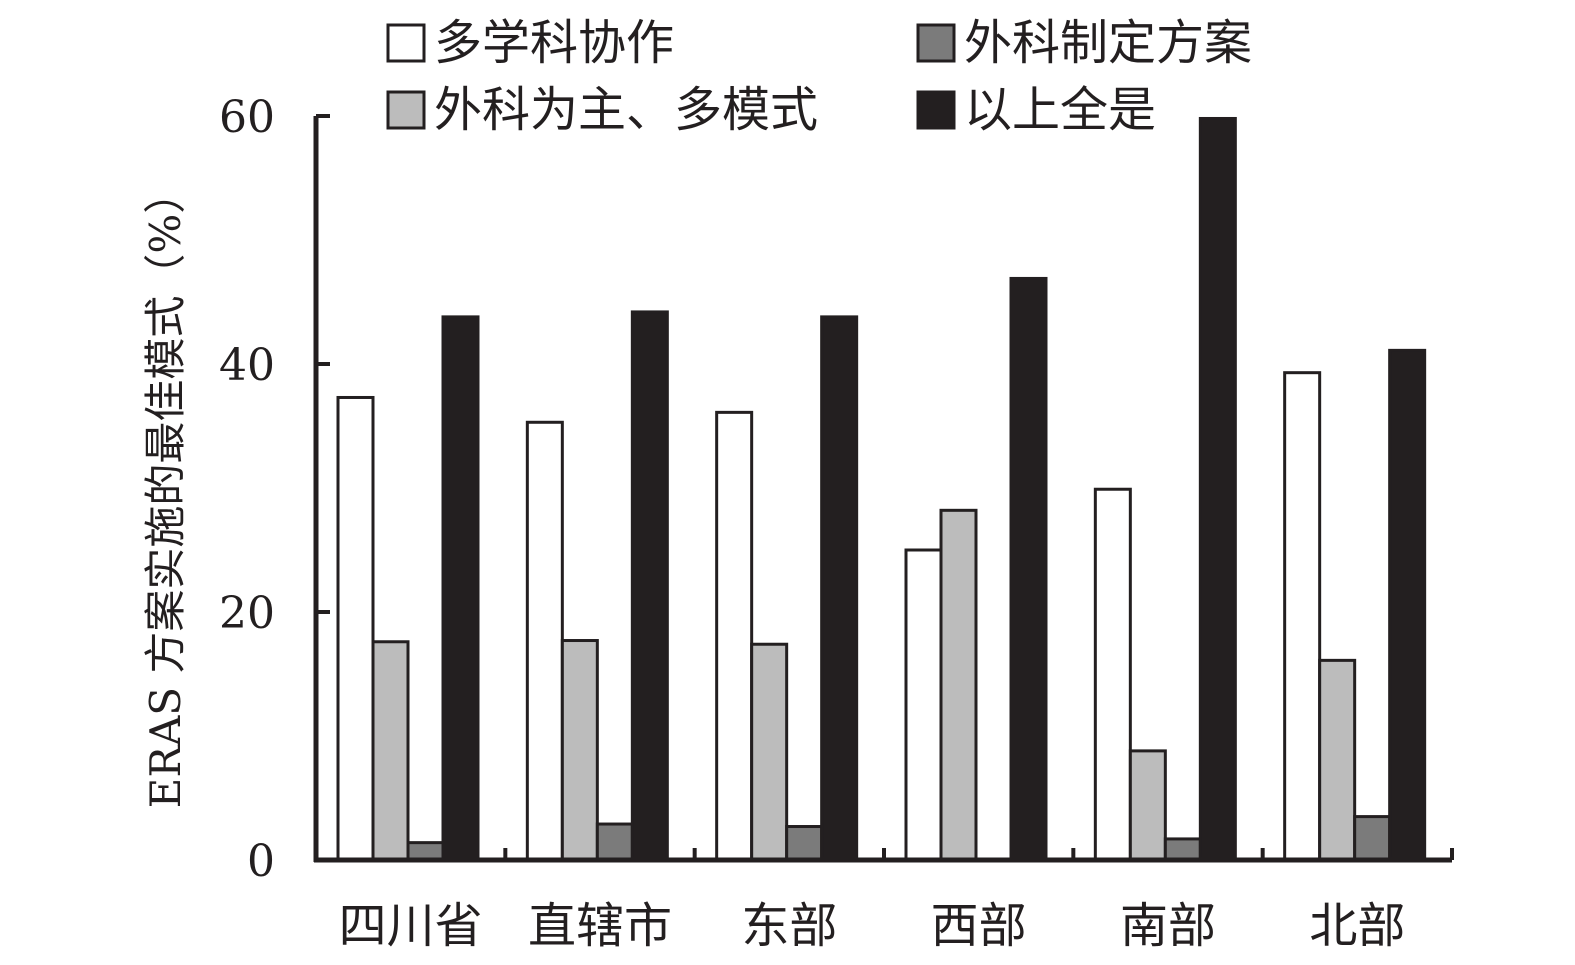 The width and height of the screenshot is (1575, 965). What do you see at coordinates (789, 926) in the screenshot?
I see `category-label-3: 东部` at bounding box center [789, 926].